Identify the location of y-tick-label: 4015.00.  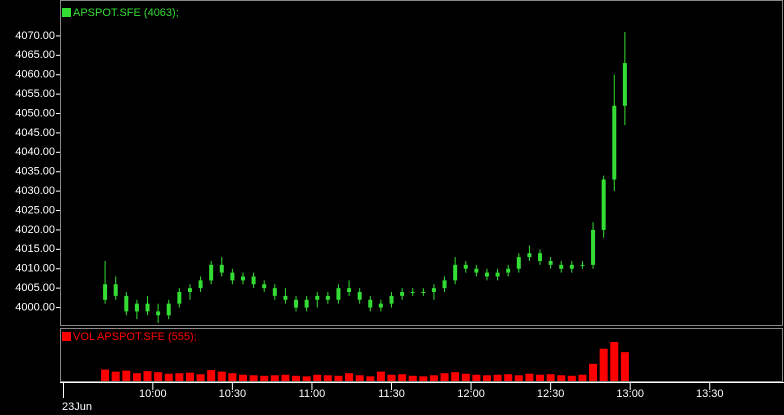
(35, 249).